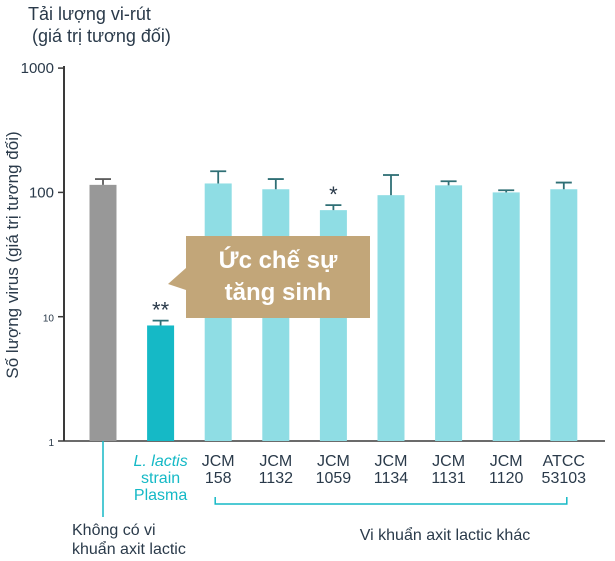  I want to click on others-group-label: Vi khuẩn axit lactic khác, so click(445, 535).